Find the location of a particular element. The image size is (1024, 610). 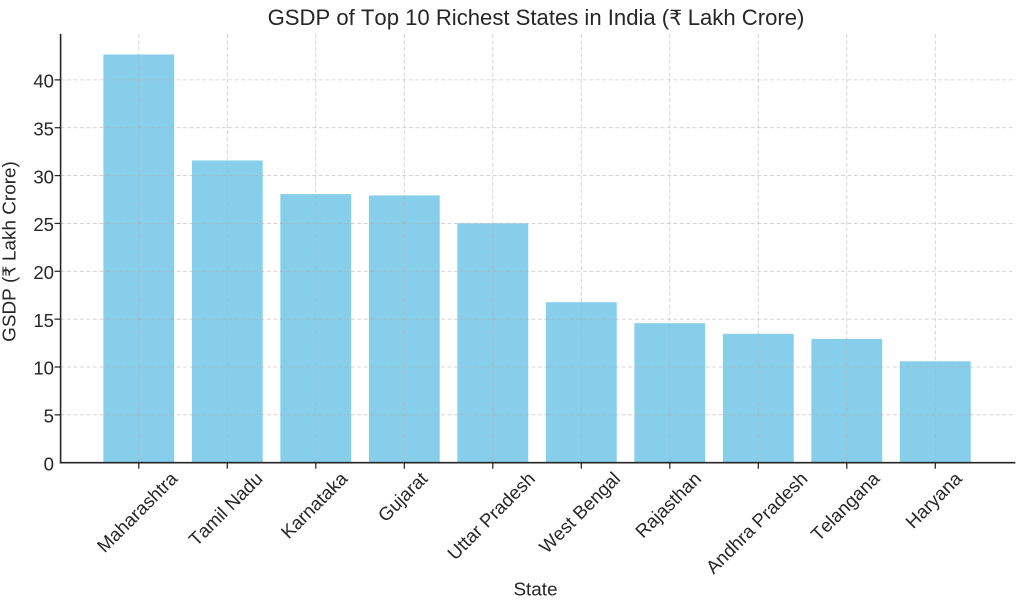

svg-text:GSDP of Top 10 Richest States: GSDP of Top 10 Richest States in India ( is located at coordinates (469, 17).